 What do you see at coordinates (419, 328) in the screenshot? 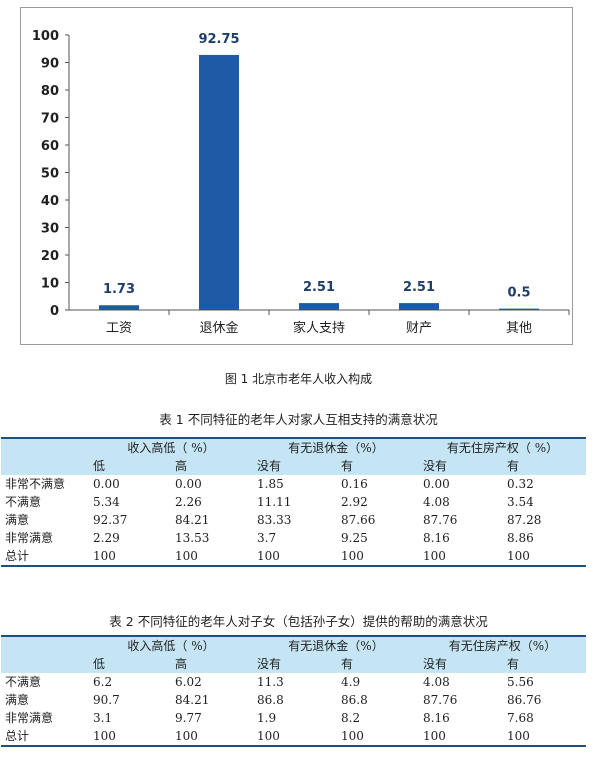
I see `x-category-label: 财产` at bounding box center [419, 328].